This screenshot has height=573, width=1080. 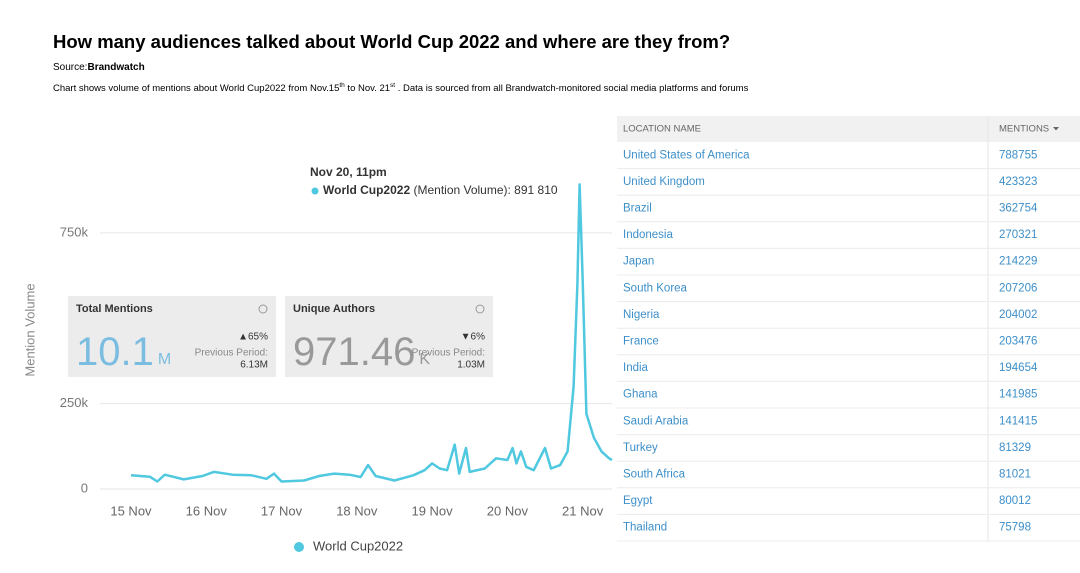 What do you see at coordinates (1018, 155) in the screenshot?
I see `mentions-value: 788755` at bounding box center [1018, 155].